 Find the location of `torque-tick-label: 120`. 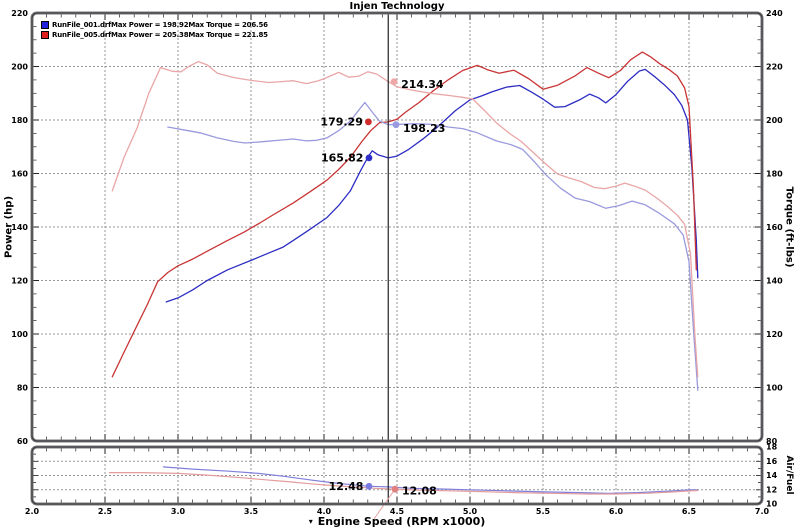

torque-tick-label: 120 is located at coordinates (774, 334).